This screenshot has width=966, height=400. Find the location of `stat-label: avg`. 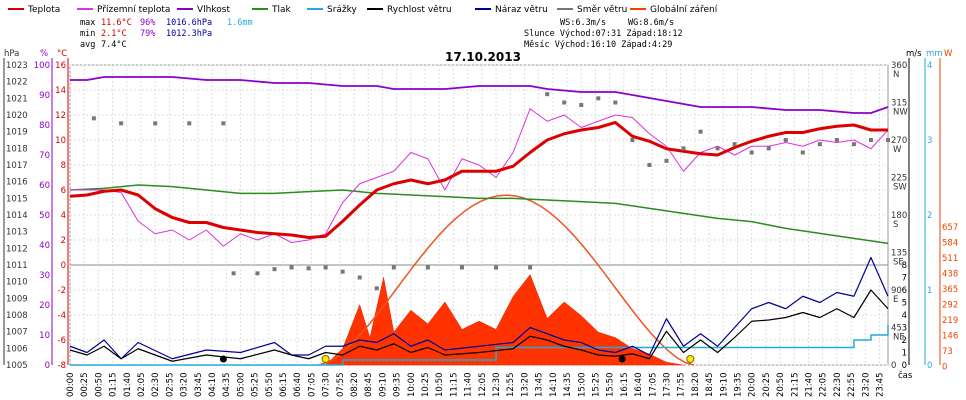

stat-label: avg is located at coordinates (87, 45).